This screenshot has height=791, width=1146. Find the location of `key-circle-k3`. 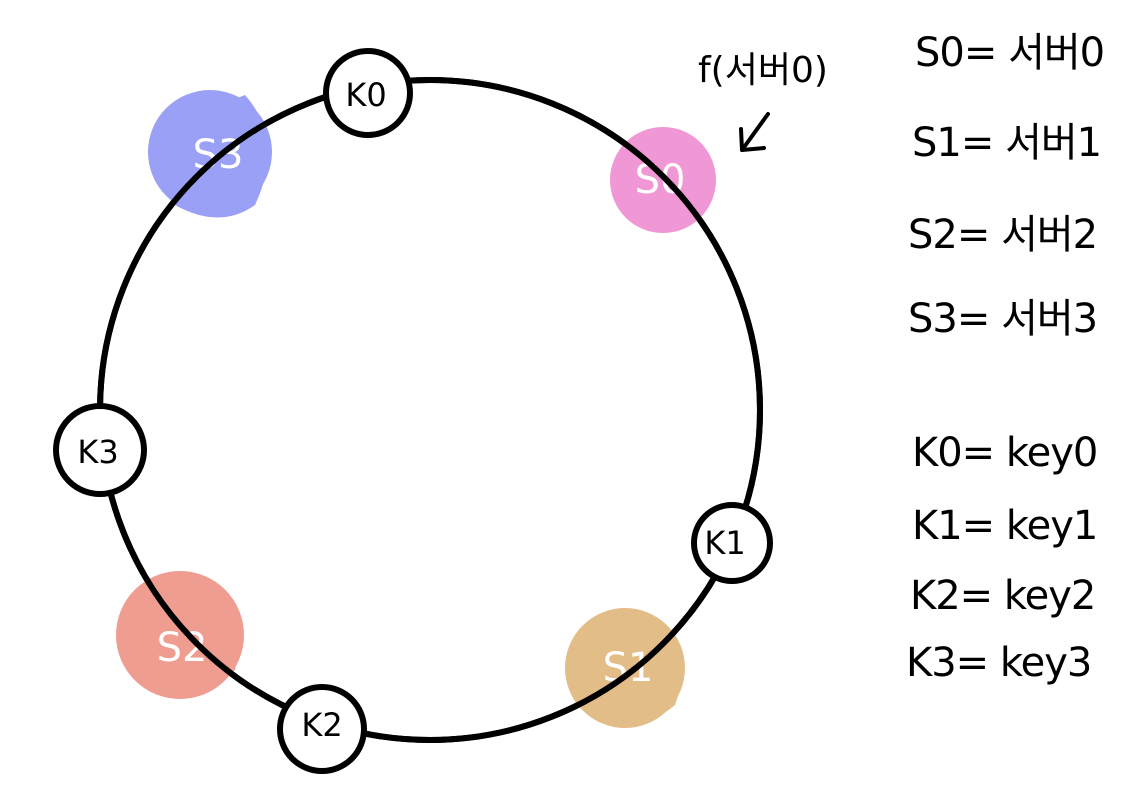

key-circle-k3 is located at coordinates (100, 450).